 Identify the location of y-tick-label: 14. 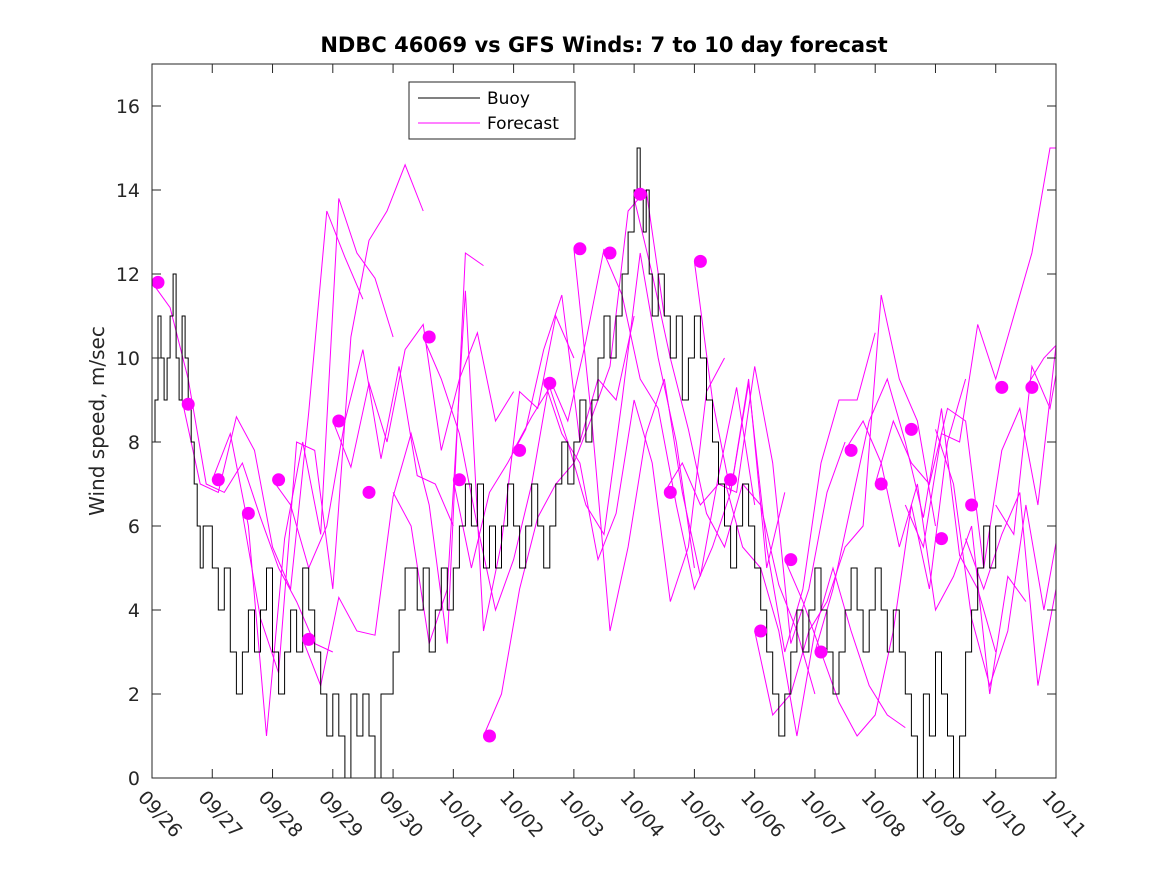
(128, 191).